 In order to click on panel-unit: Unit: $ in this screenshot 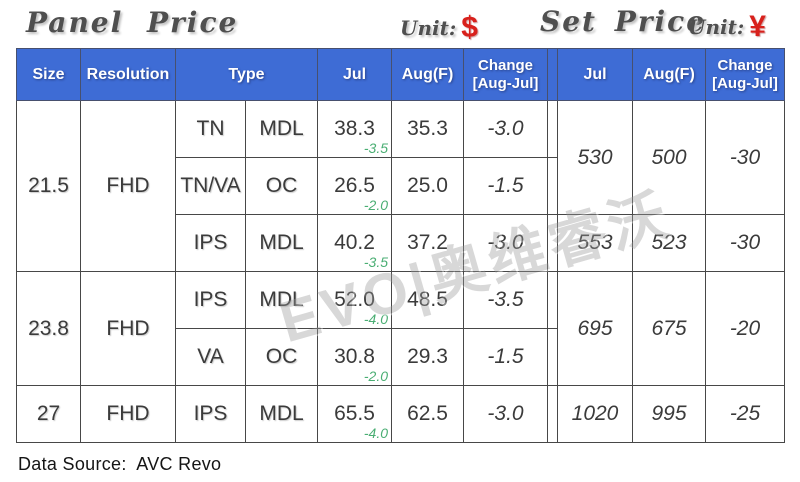, I will do `click(439, 28)`.